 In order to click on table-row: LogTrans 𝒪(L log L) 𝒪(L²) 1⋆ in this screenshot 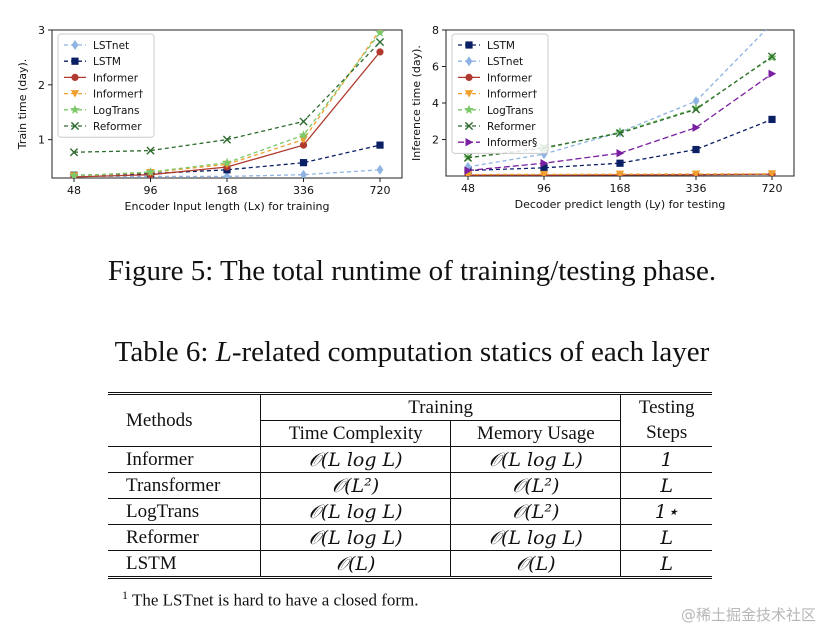, I will do `click(410, 511)`.